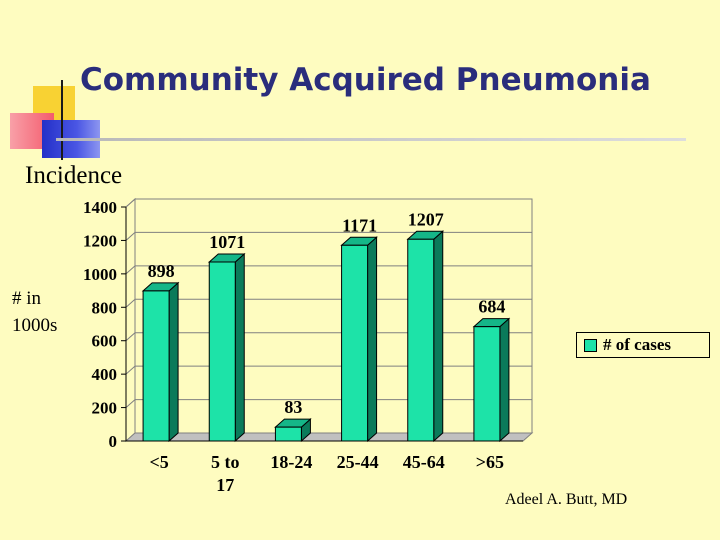 The height and width of the screenshot is (540, 720). What do you see at coordinates (371, 139) in the screenshot?
I see `title-underline` at bounding box center [371, 139].